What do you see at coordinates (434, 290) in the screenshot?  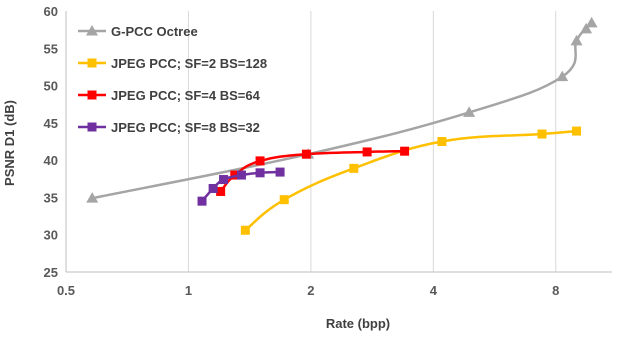 I see `x-tick-label: 4` at bounding box center [434, 290].